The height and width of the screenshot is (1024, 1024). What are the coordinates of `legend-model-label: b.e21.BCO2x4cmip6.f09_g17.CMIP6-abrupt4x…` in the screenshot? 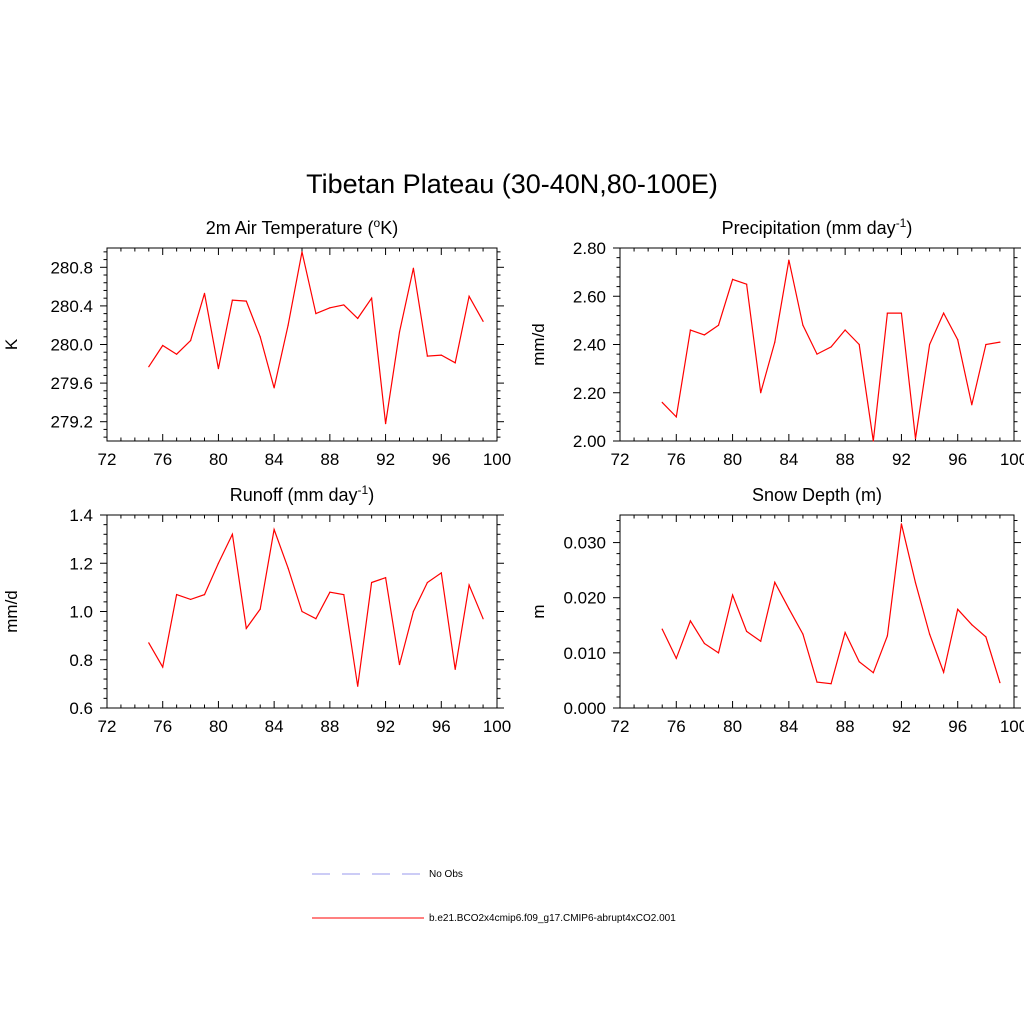 It's located at (552, 918).